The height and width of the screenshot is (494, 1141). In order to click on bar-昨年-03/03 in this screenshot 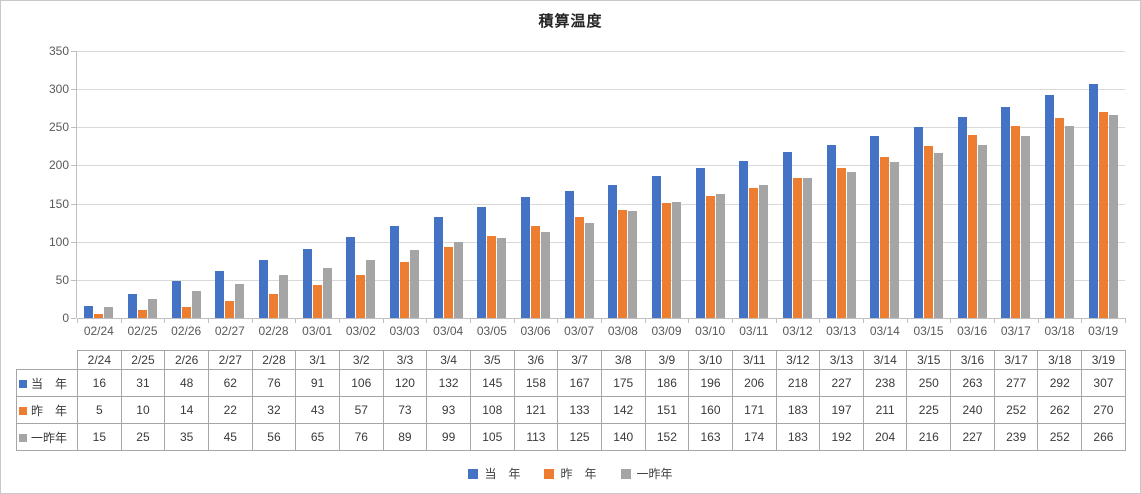, I will do `click(404, 290)`.